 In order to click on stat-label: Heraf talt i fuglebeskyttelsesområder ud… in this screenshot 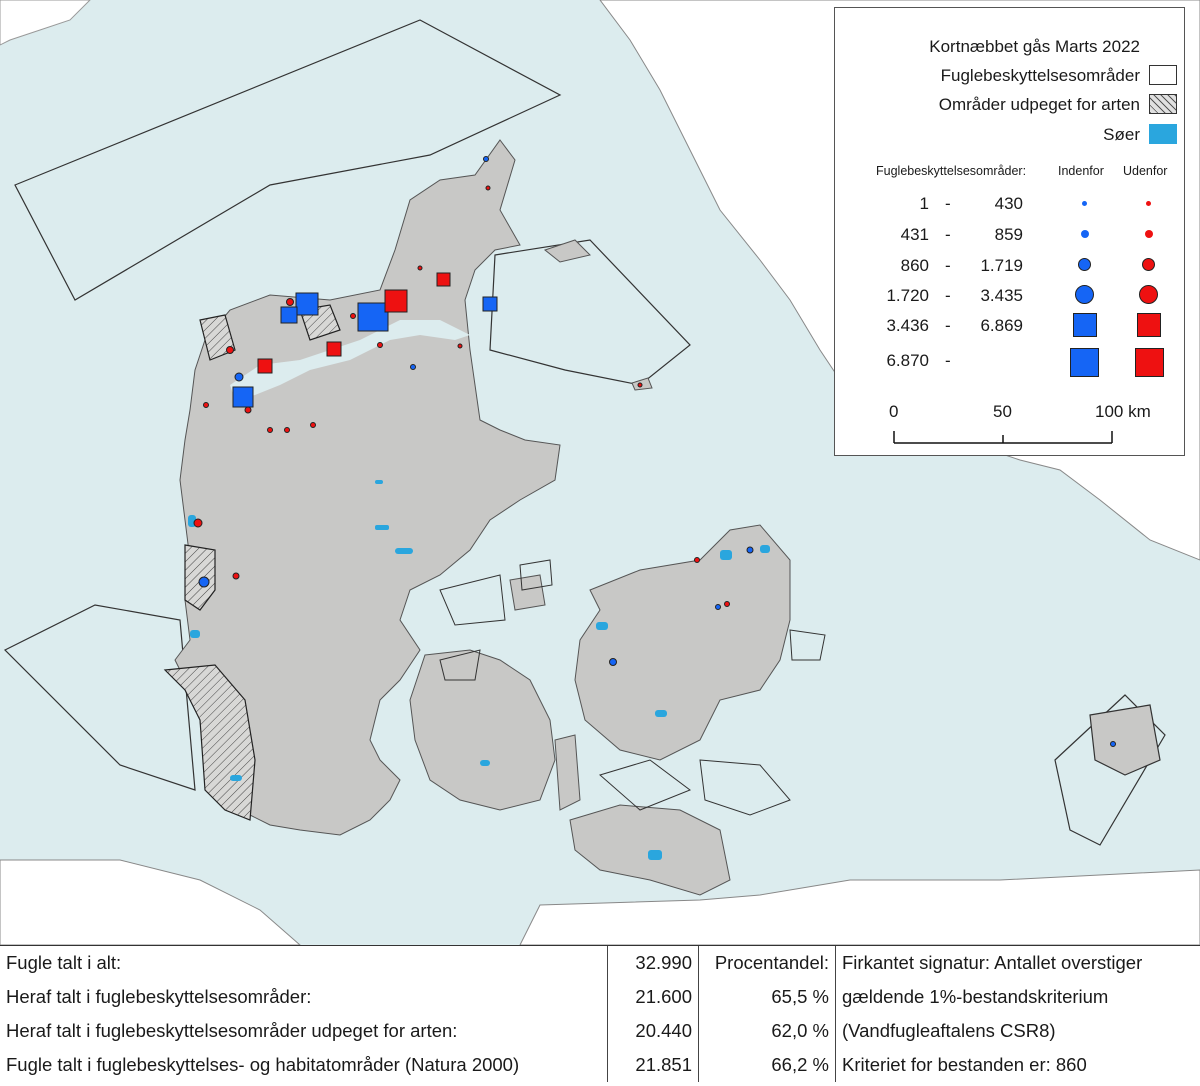, I will do `click(304, 1031)`.